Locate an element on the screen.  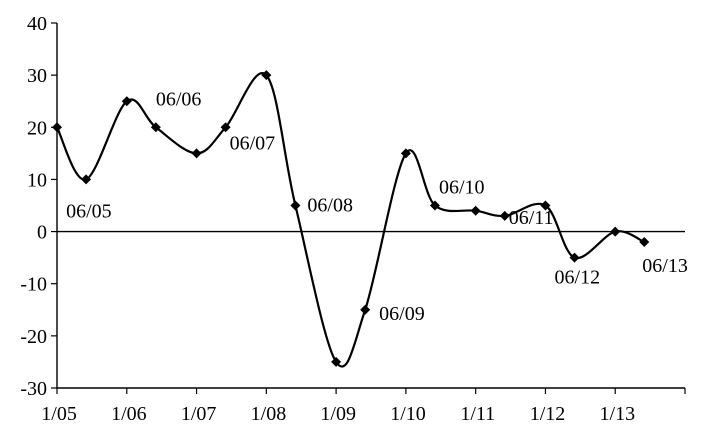
x-tick-label: 1/08 is located at coordinates (269, 414).